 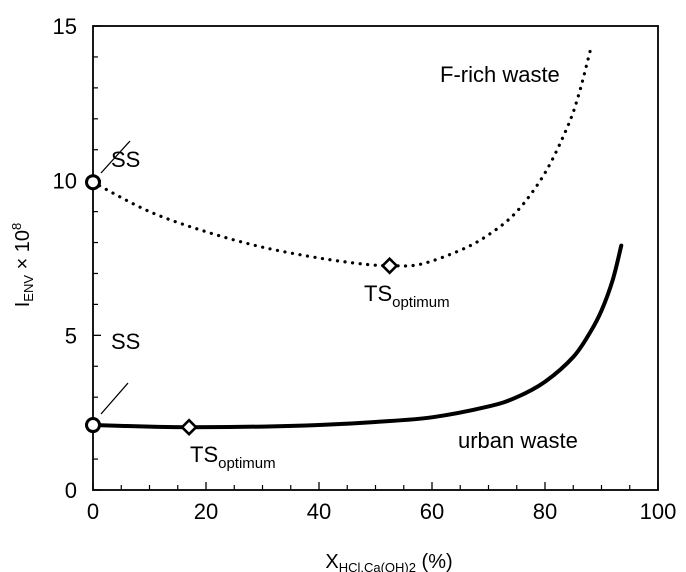 I want to click on ss-urban-waste-marker, so click(x=93, y=425).